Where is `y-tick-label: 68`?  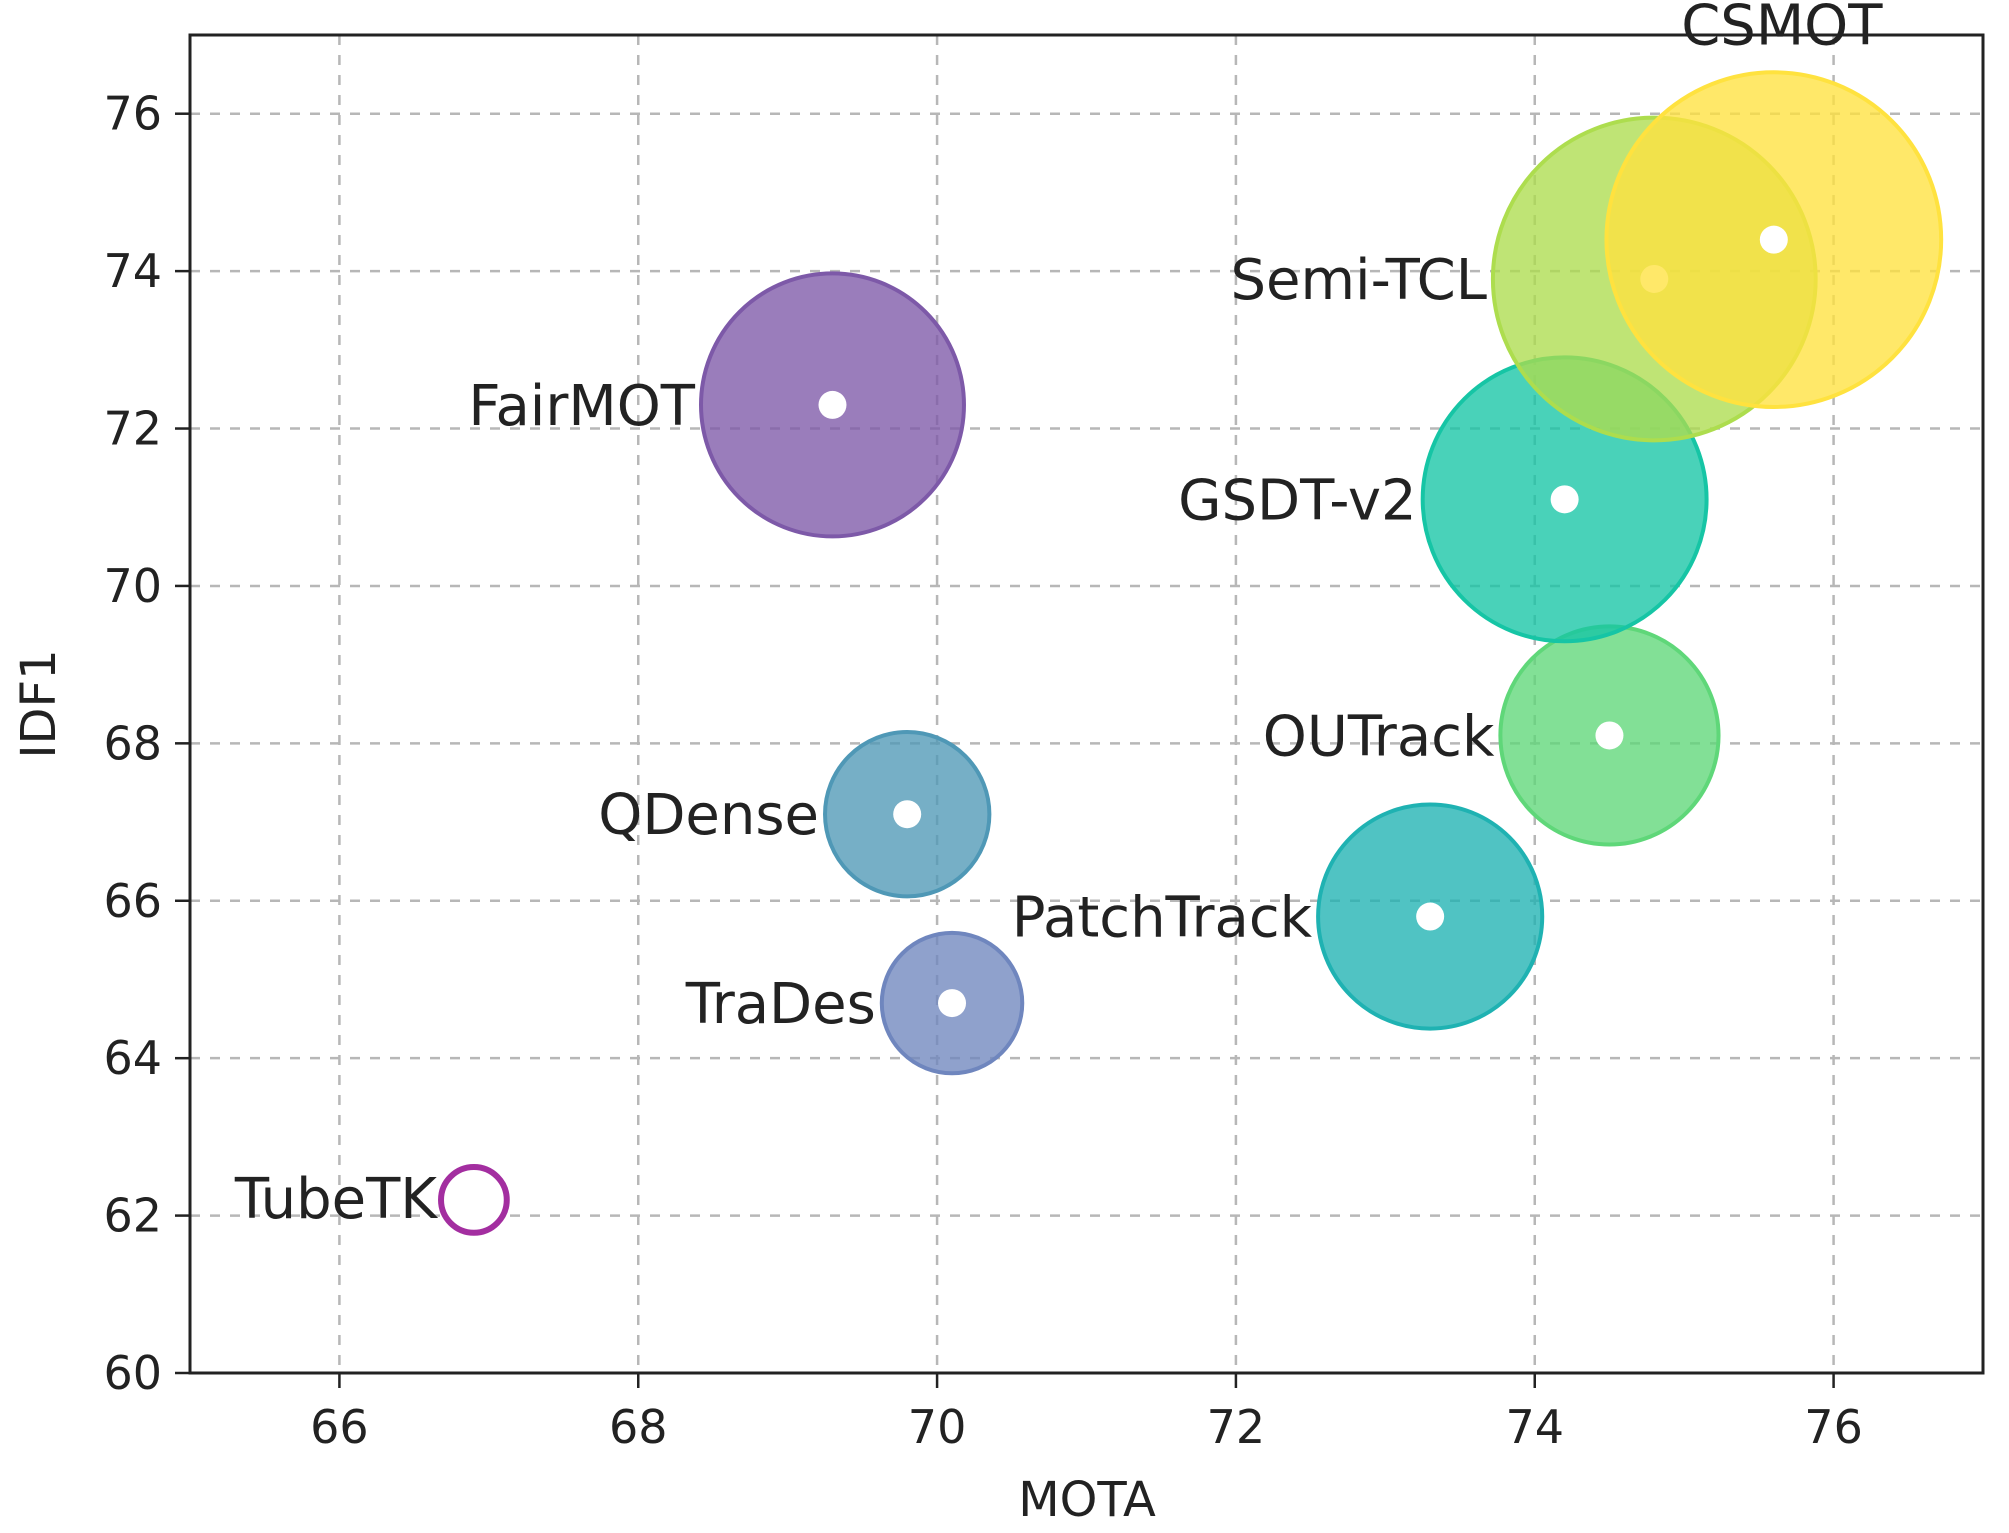
y-tick-label: 68 is located at coordinates (132, 743).